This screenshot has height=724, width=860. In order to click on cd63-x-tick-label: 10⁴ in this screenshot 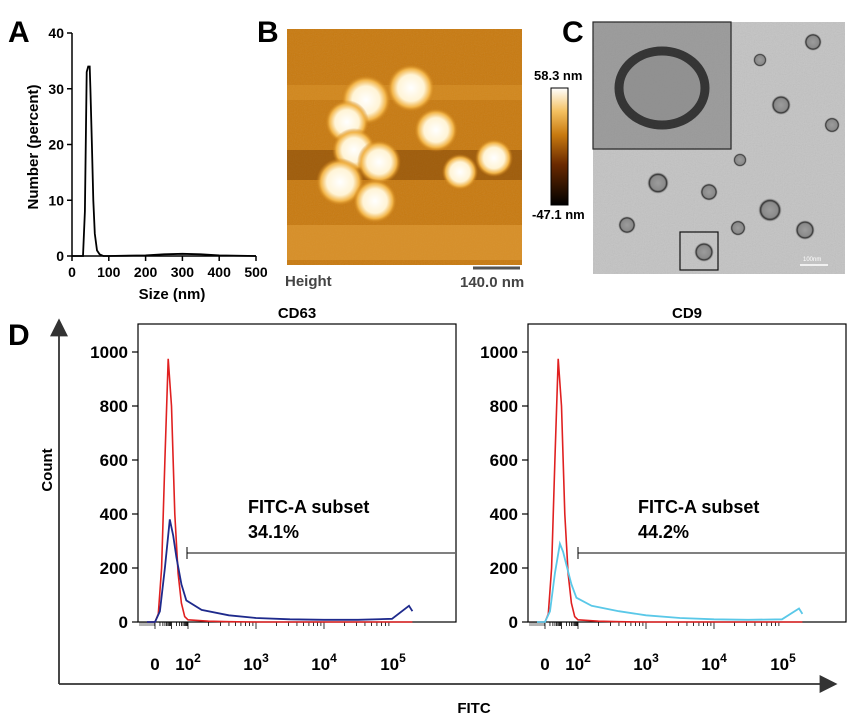, I will do `click(324, 662)`.